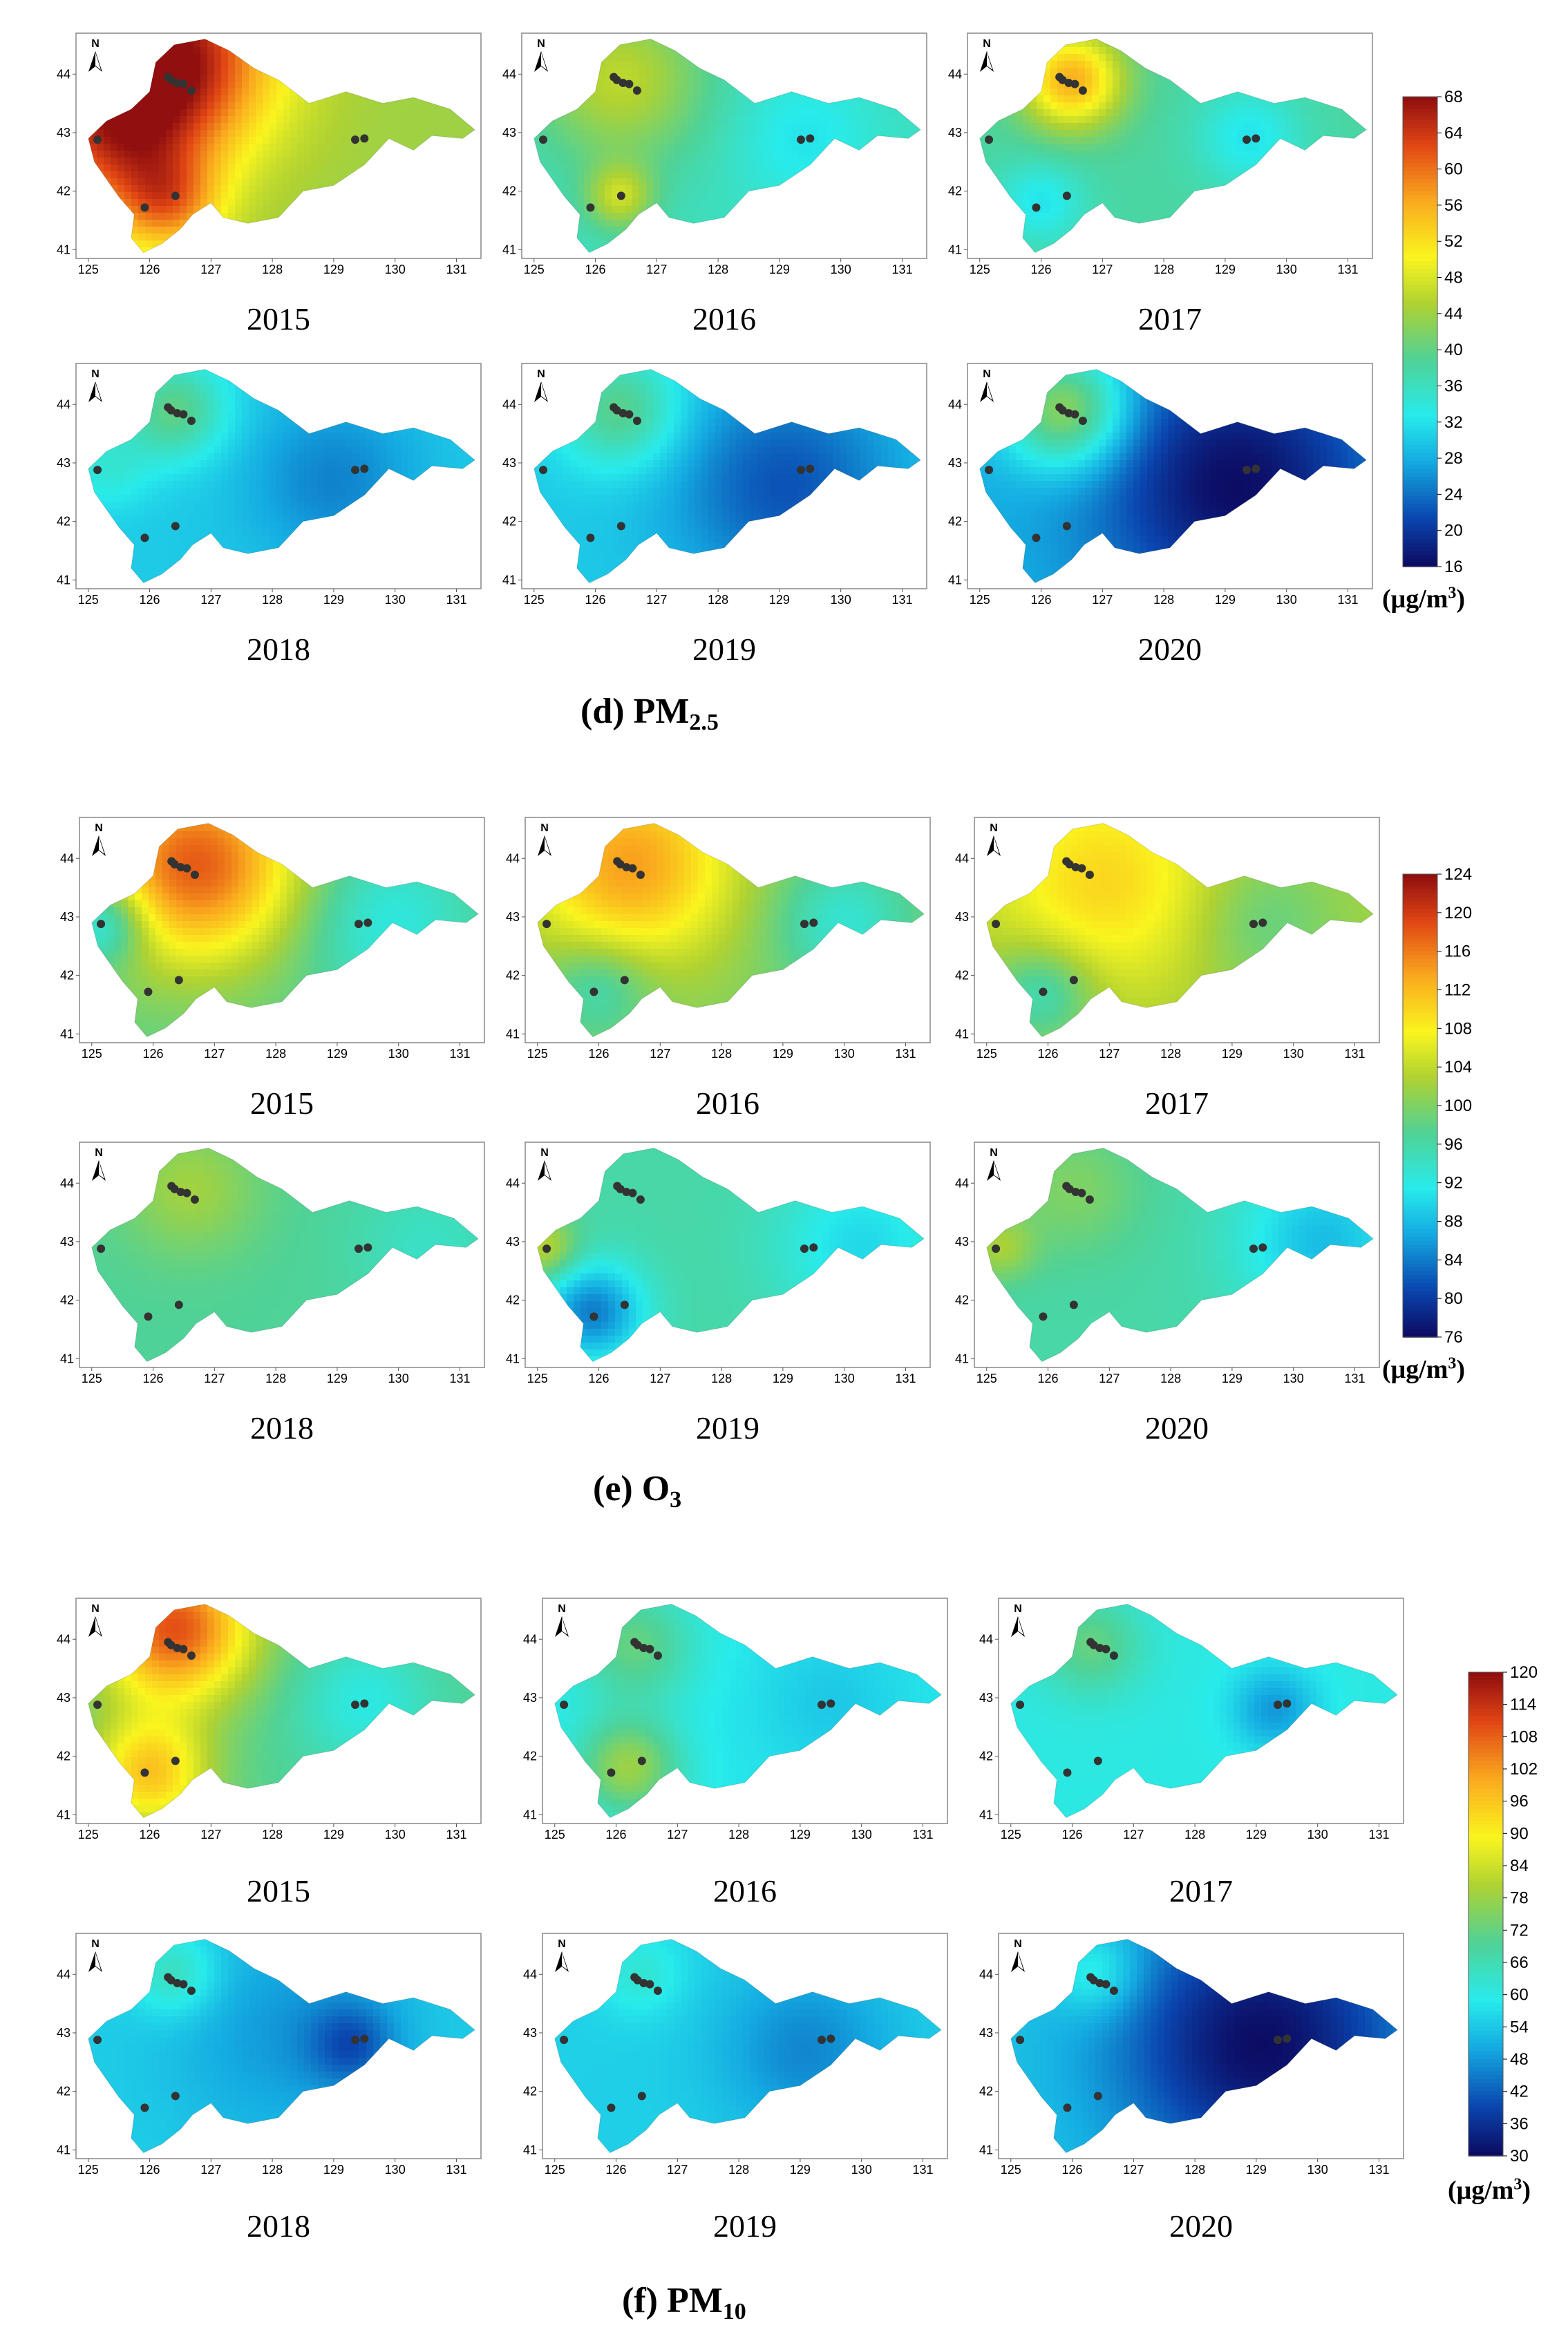  I want to click on section-title-e: (e) O3, so click(637, 1490).